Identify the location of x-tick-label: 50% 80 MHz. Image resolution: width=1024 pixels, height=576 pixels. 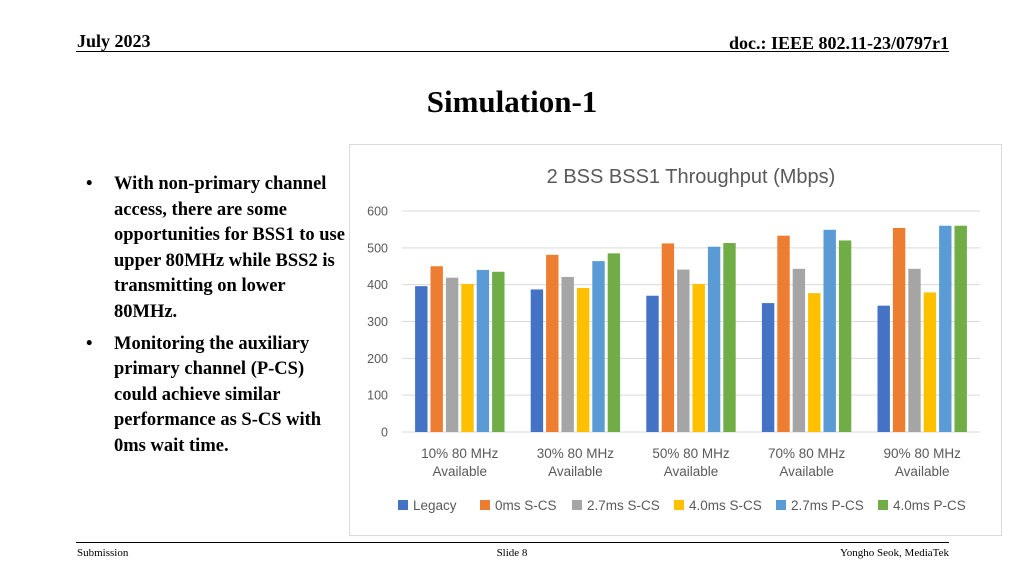
(691, 453).